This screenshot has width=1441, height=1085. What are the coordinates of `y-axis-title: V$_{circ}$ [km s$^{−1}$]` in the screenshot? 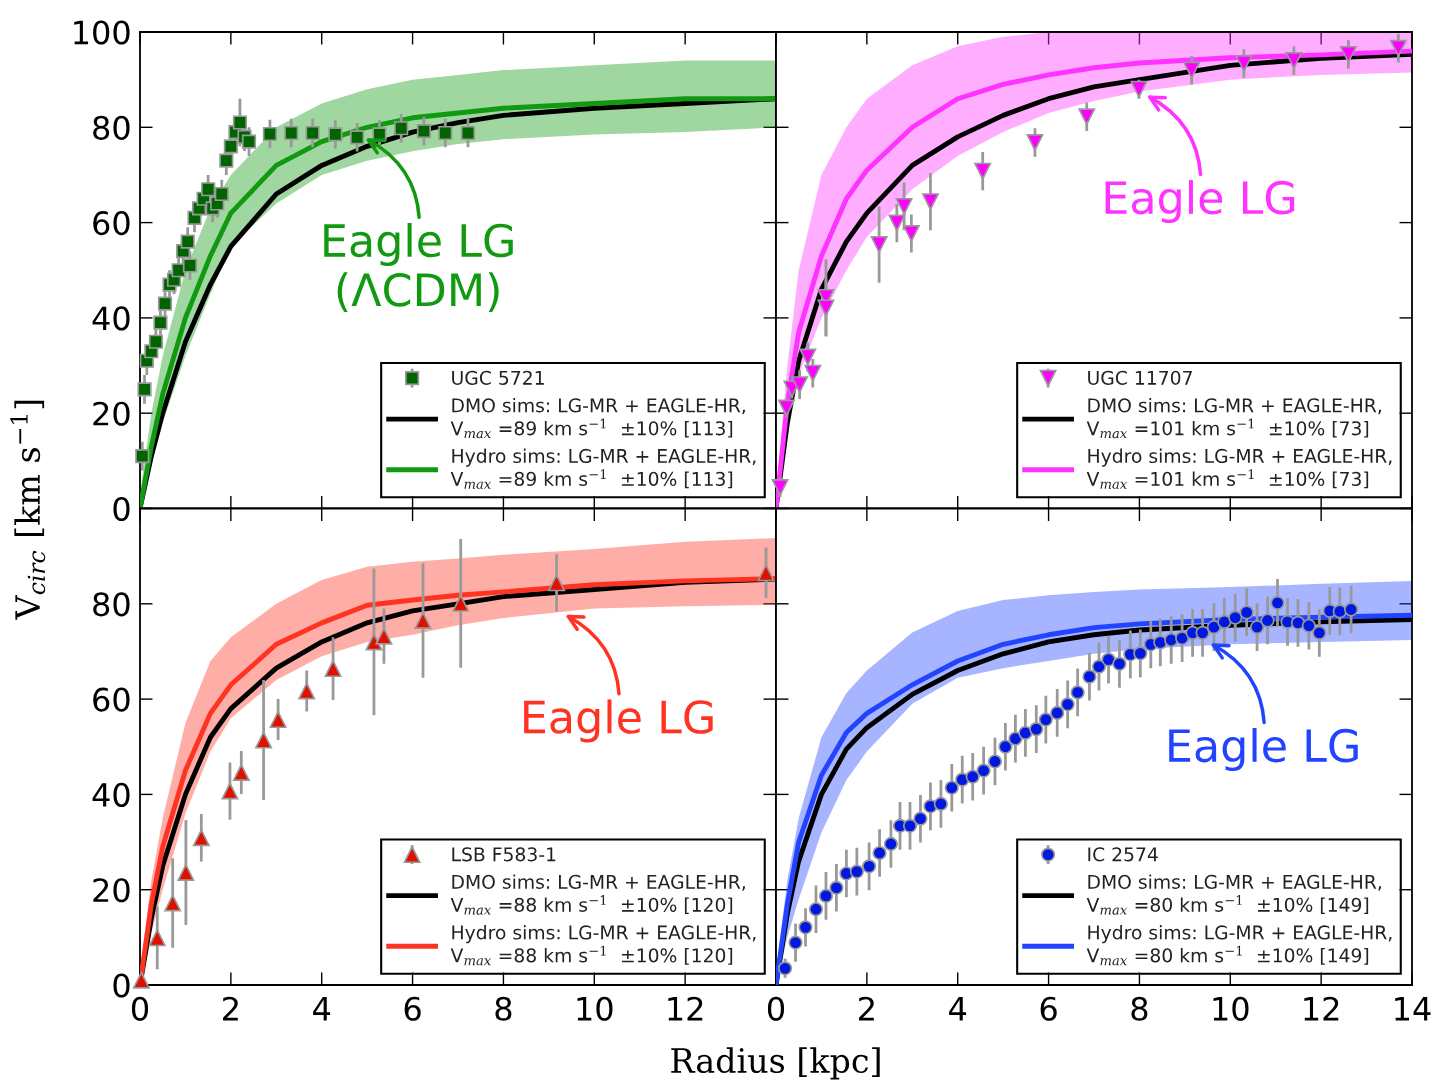 It's located at (28, 510).